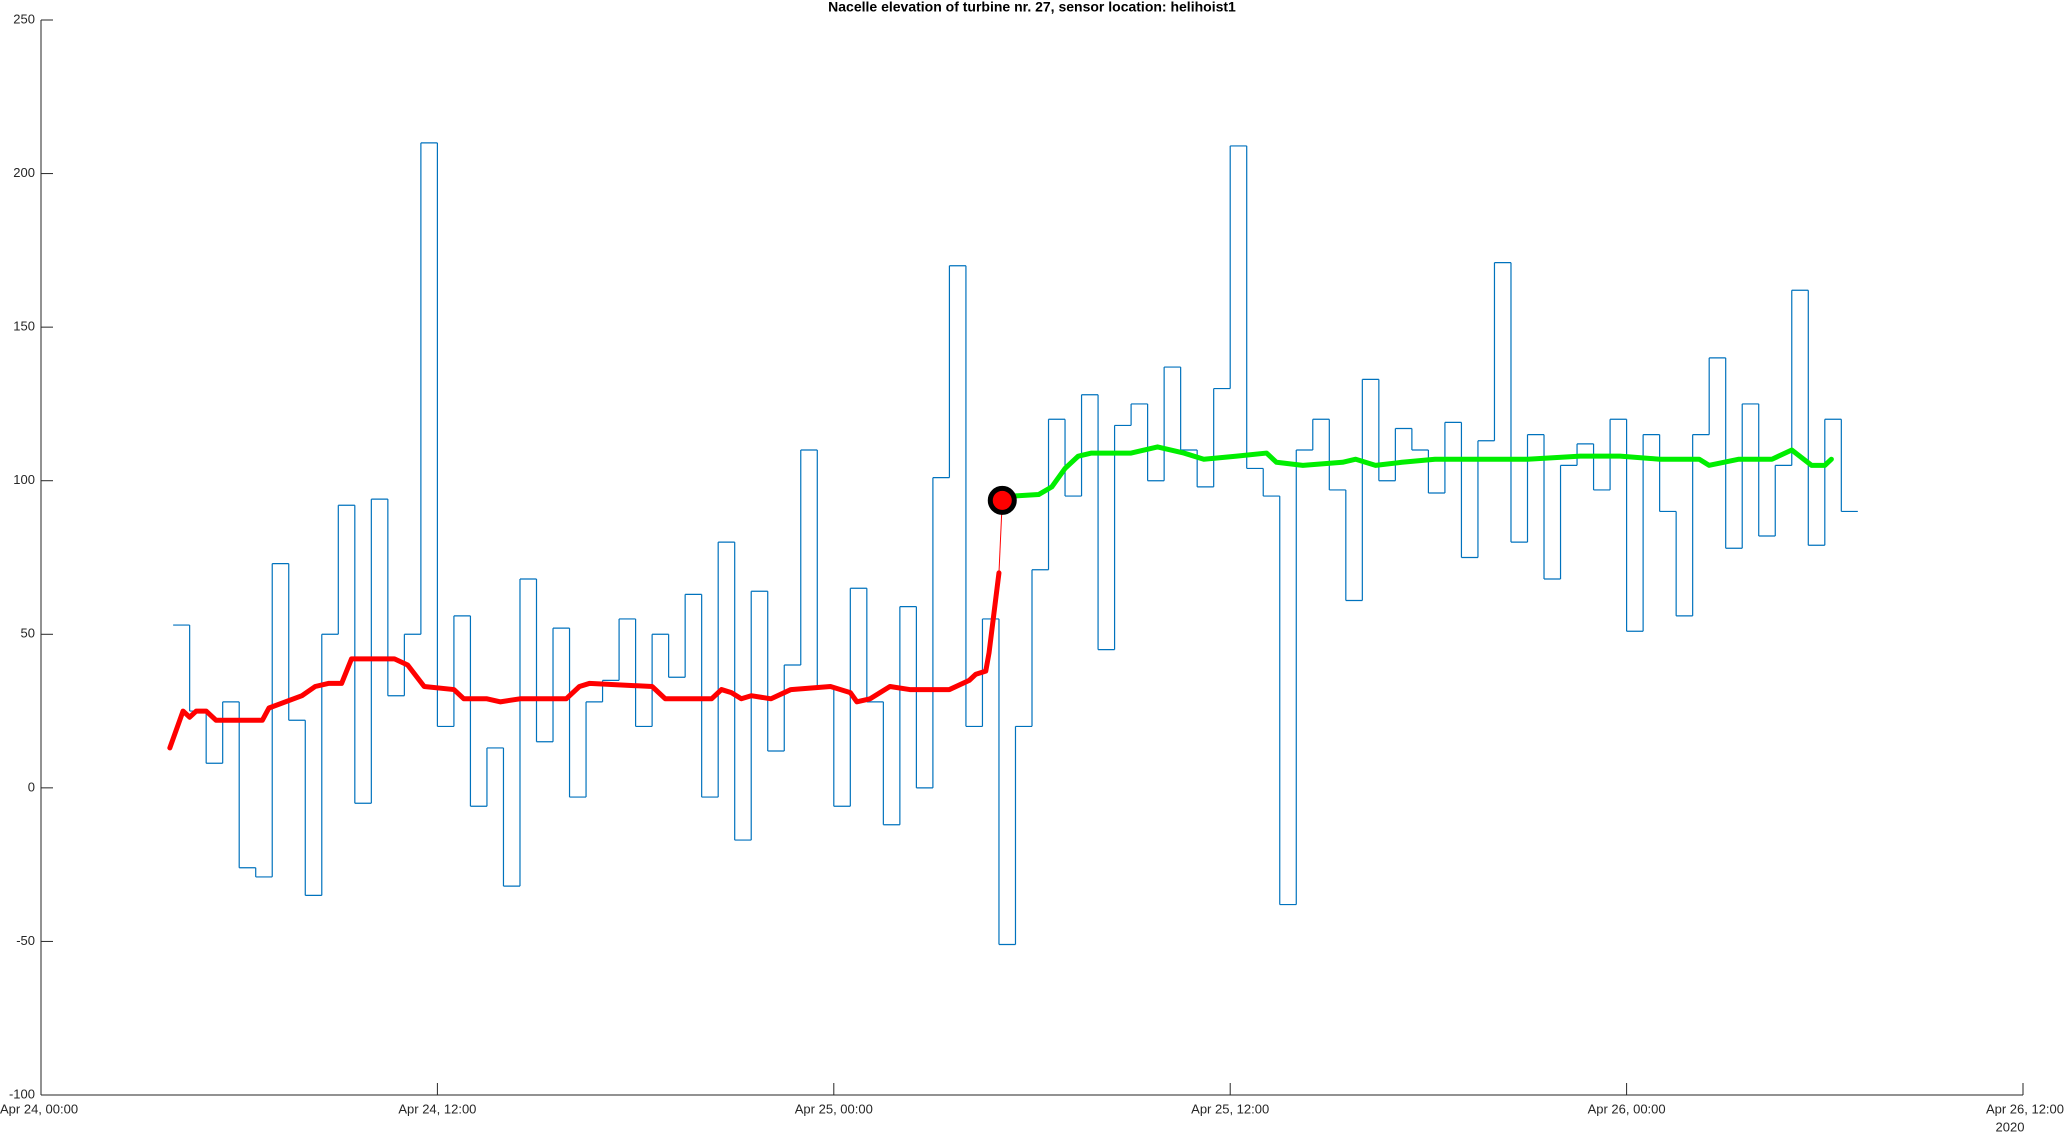 This screenshot has height=1135, width=2064. I want to click on year-annotation: 2020, so click(2010, 1126).